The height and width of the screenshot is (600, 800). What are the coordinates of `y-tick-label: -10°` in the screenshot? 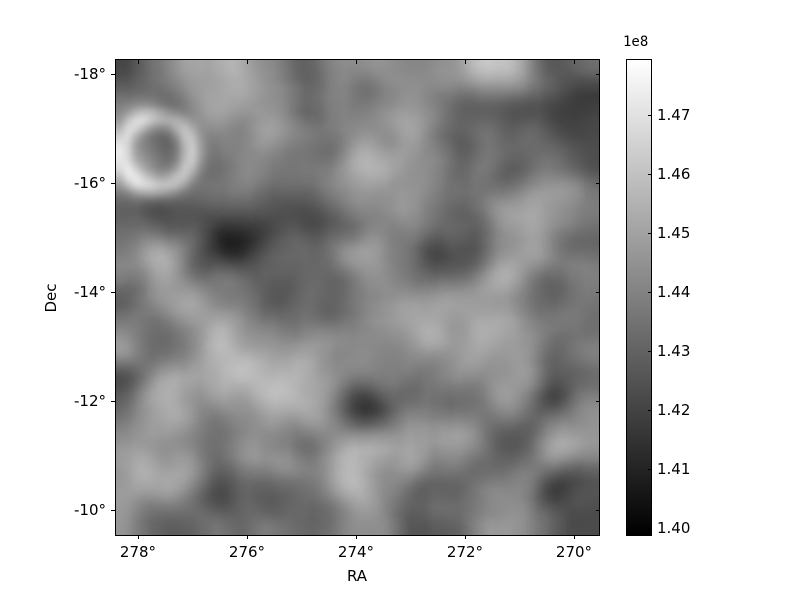 It's located at (90, 510).